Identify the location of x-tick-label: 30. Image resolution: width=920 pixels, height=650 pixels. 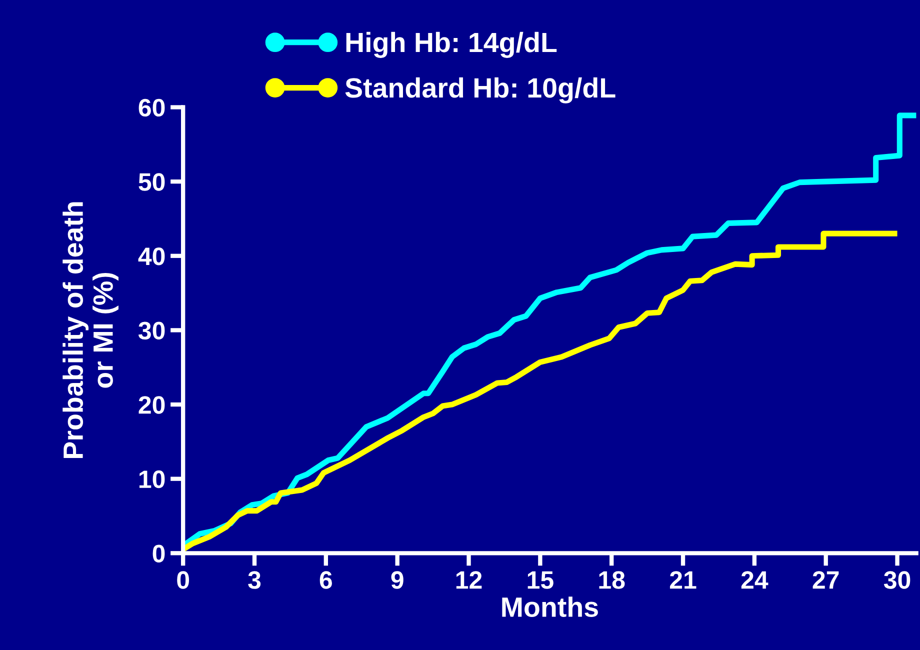
(897, 580).